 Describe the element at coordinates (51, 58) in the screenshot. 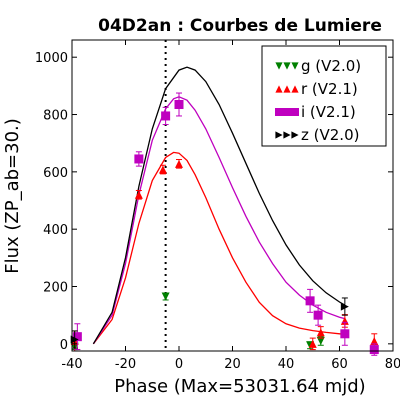

I see `y-tick-label: 1000` at that location.